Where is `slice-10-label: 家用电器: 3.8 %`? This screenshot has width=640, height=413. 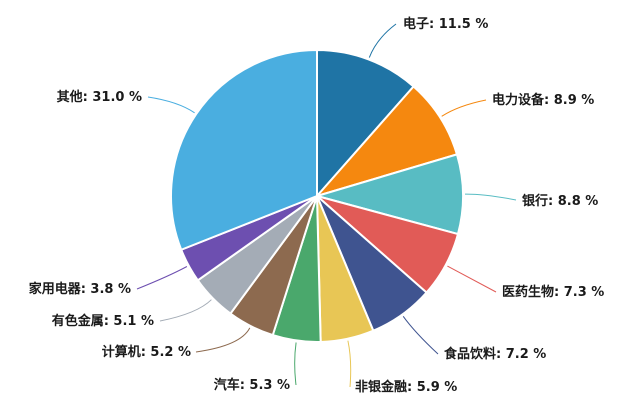
slice-10-label: 家用电器: 3.8 % is located at coordinates (80, 289).